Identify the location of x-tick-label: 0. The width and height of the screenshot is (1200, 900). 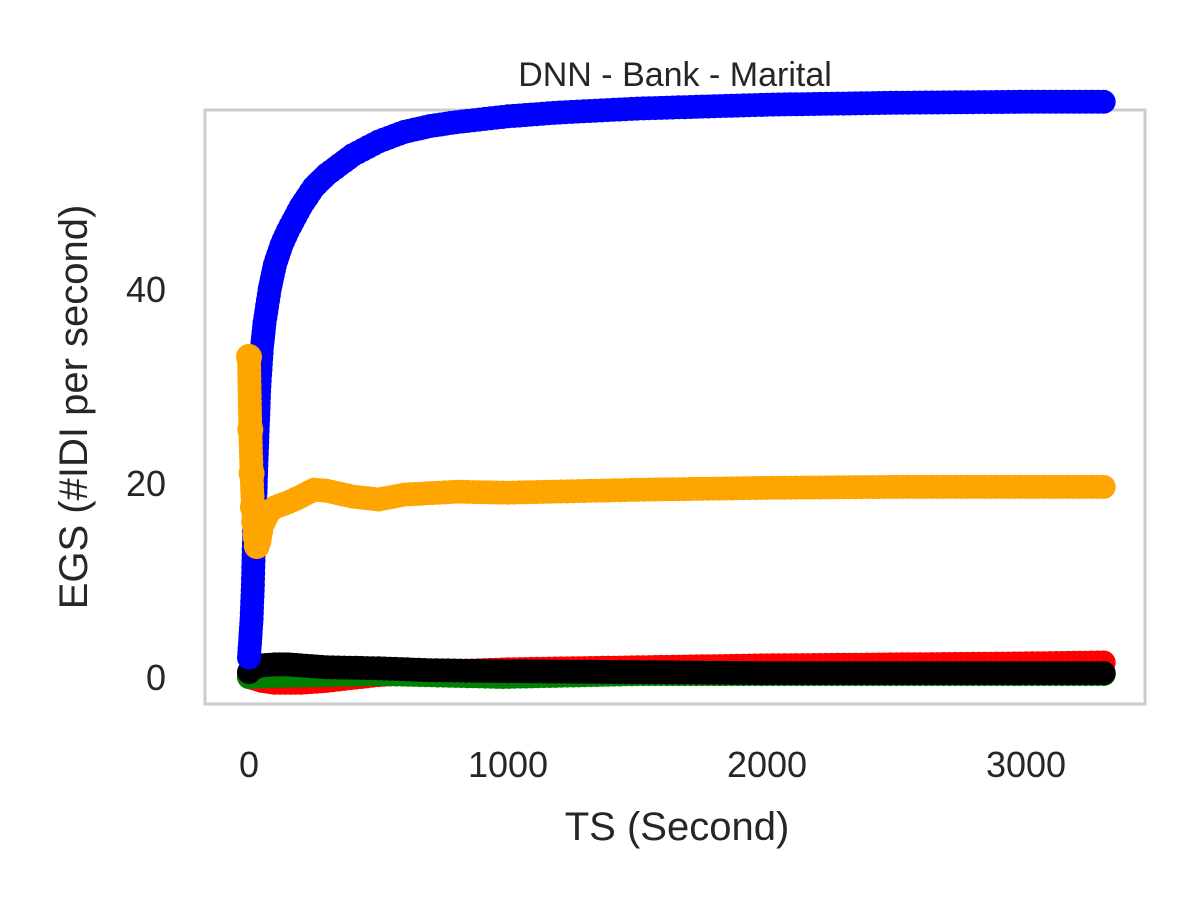
(249, 764).